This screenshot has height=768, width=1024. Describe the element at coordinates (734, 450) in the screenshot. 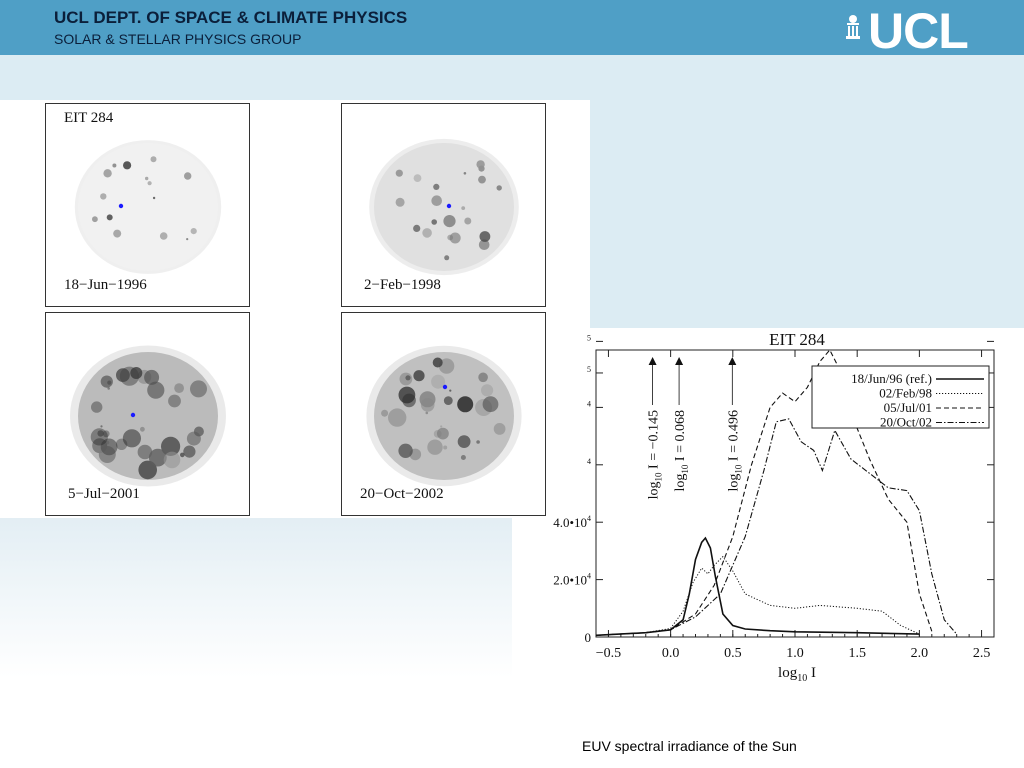

I see `marker-label: log10 I = 0.496` at that location.